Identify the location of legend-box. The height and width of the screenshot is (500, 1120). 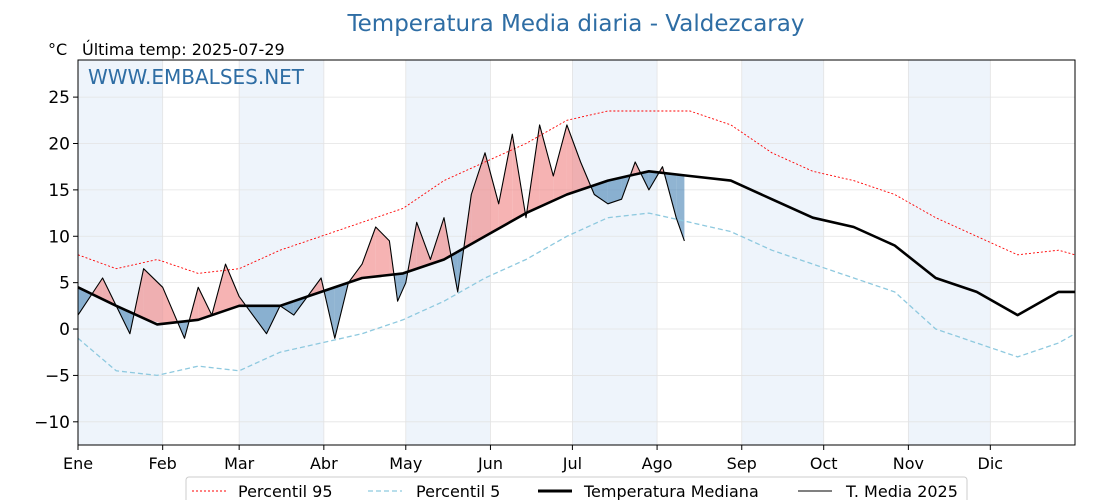
(576, 488).